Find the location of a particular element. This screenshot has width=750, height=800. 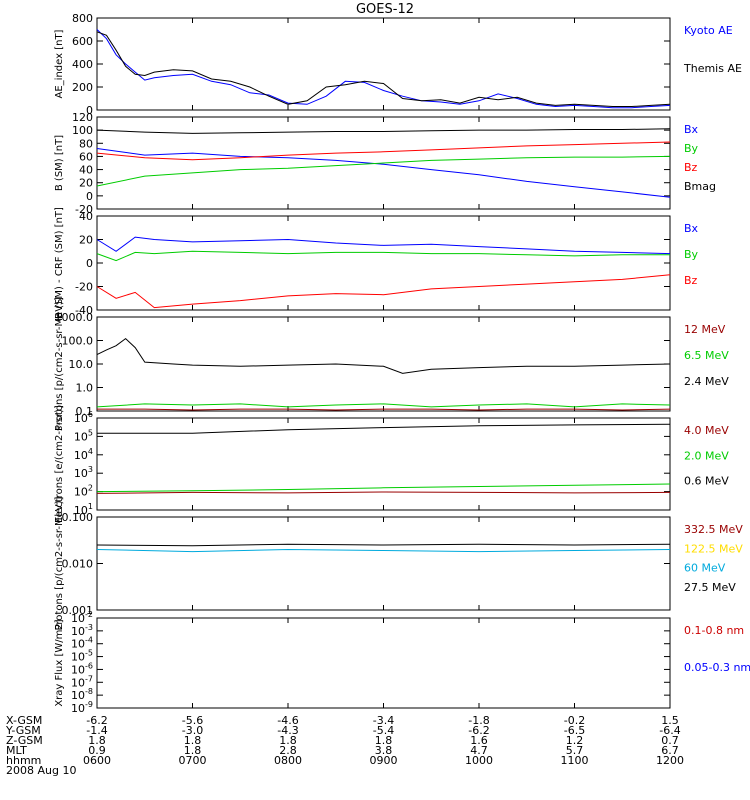

y-tick-label: 10-8 is located at coordinates (82, 694).